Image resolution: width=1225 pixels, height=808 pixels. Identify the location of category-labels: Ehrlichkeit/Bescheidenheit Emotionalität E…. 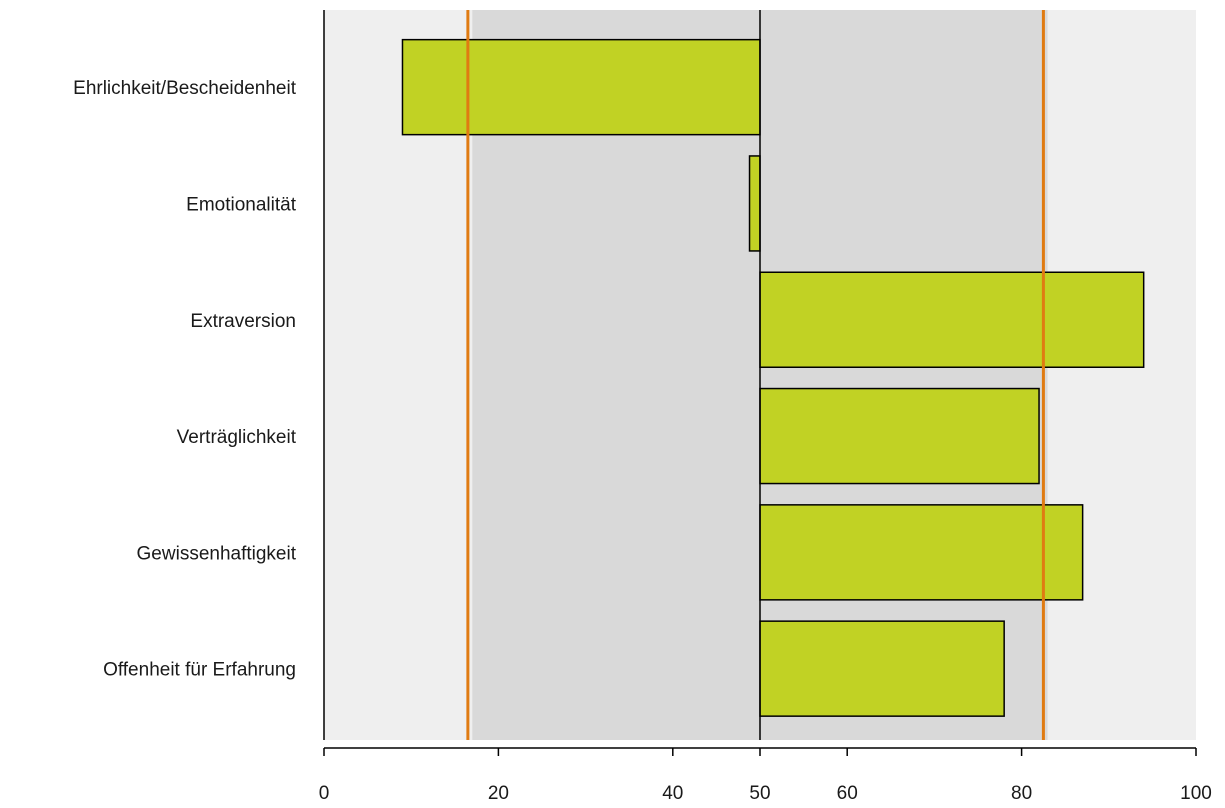
(185, 379).